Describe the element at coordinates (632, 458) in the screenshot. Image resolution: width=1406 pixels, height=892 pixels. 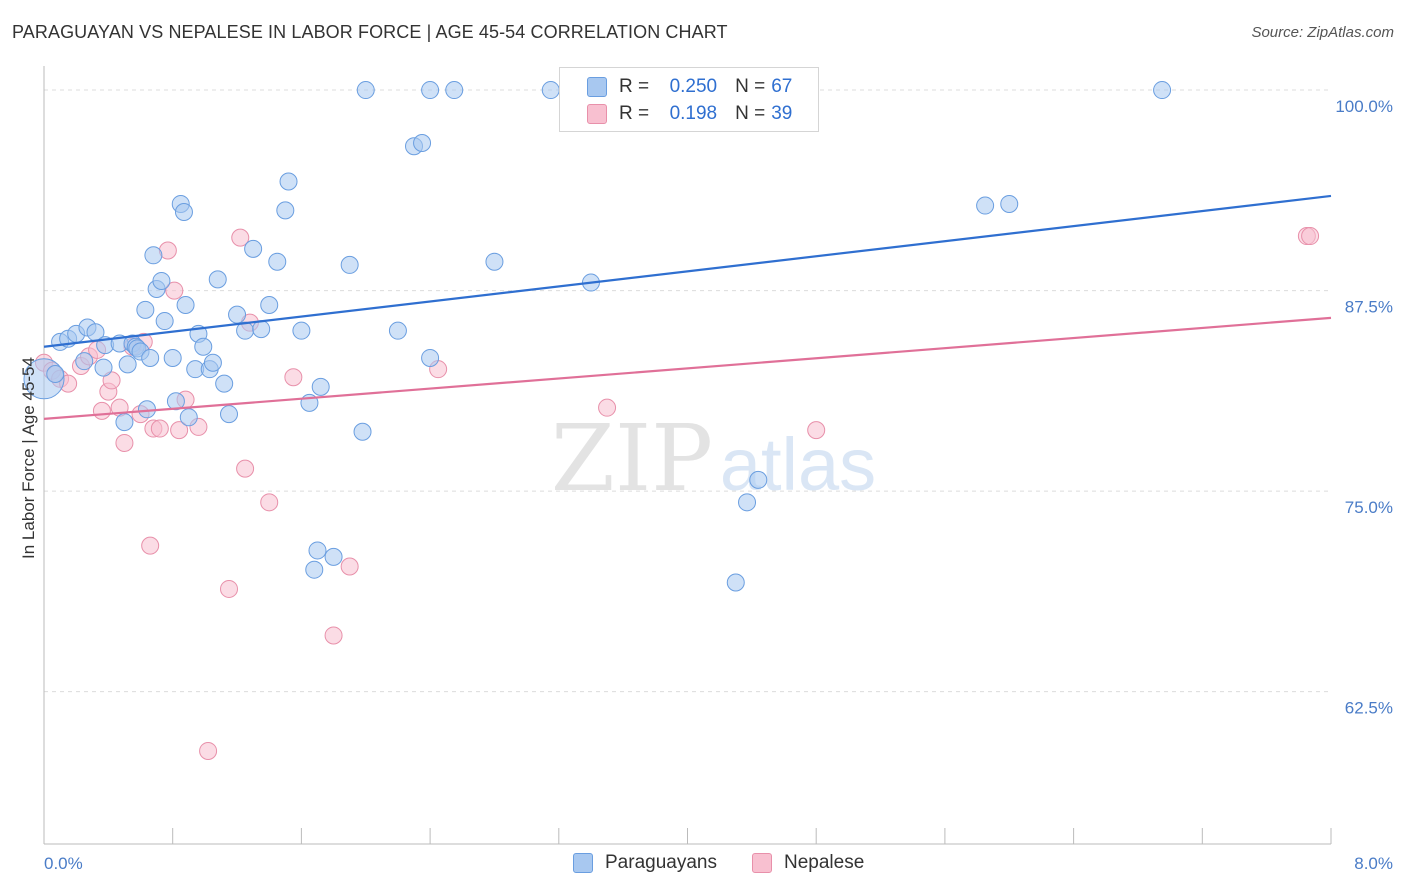
I see `watermark-zip: ZIP` at that location.